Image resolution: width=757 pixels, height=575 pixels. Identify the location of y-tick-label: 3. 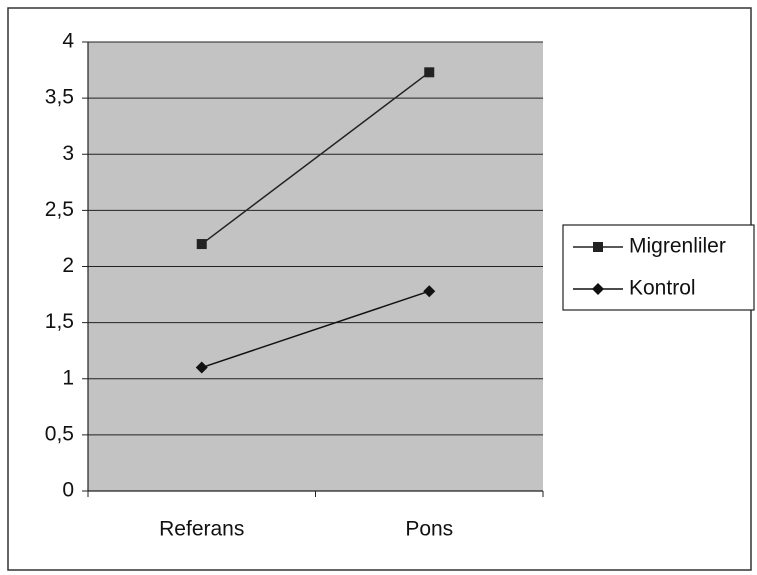
(68, 153).